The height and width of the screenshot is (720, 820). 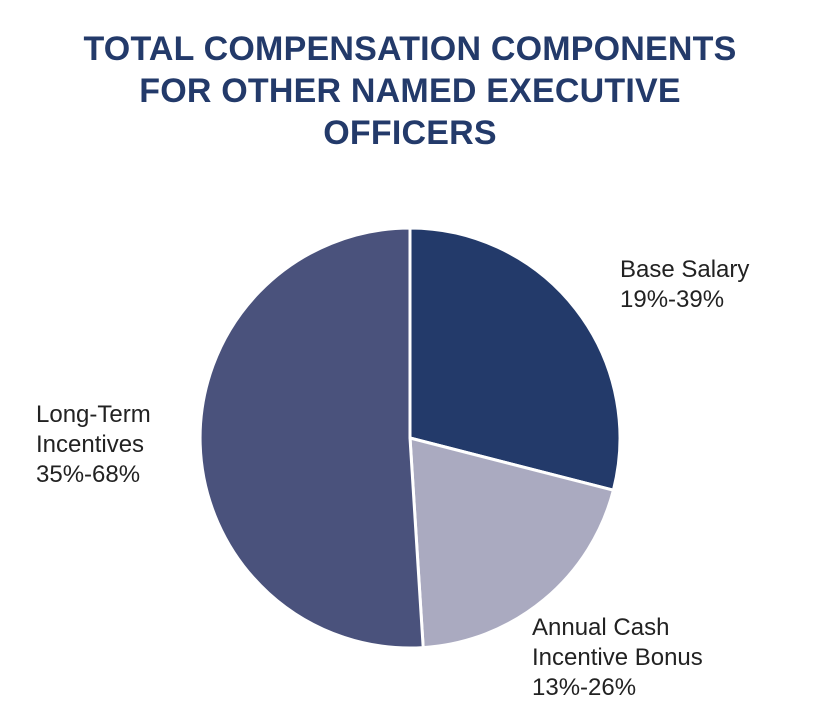 I want to click on chart-title-line-2: FOR OTHER NAMED EXECUTIVE, so click(x=410, y=91).